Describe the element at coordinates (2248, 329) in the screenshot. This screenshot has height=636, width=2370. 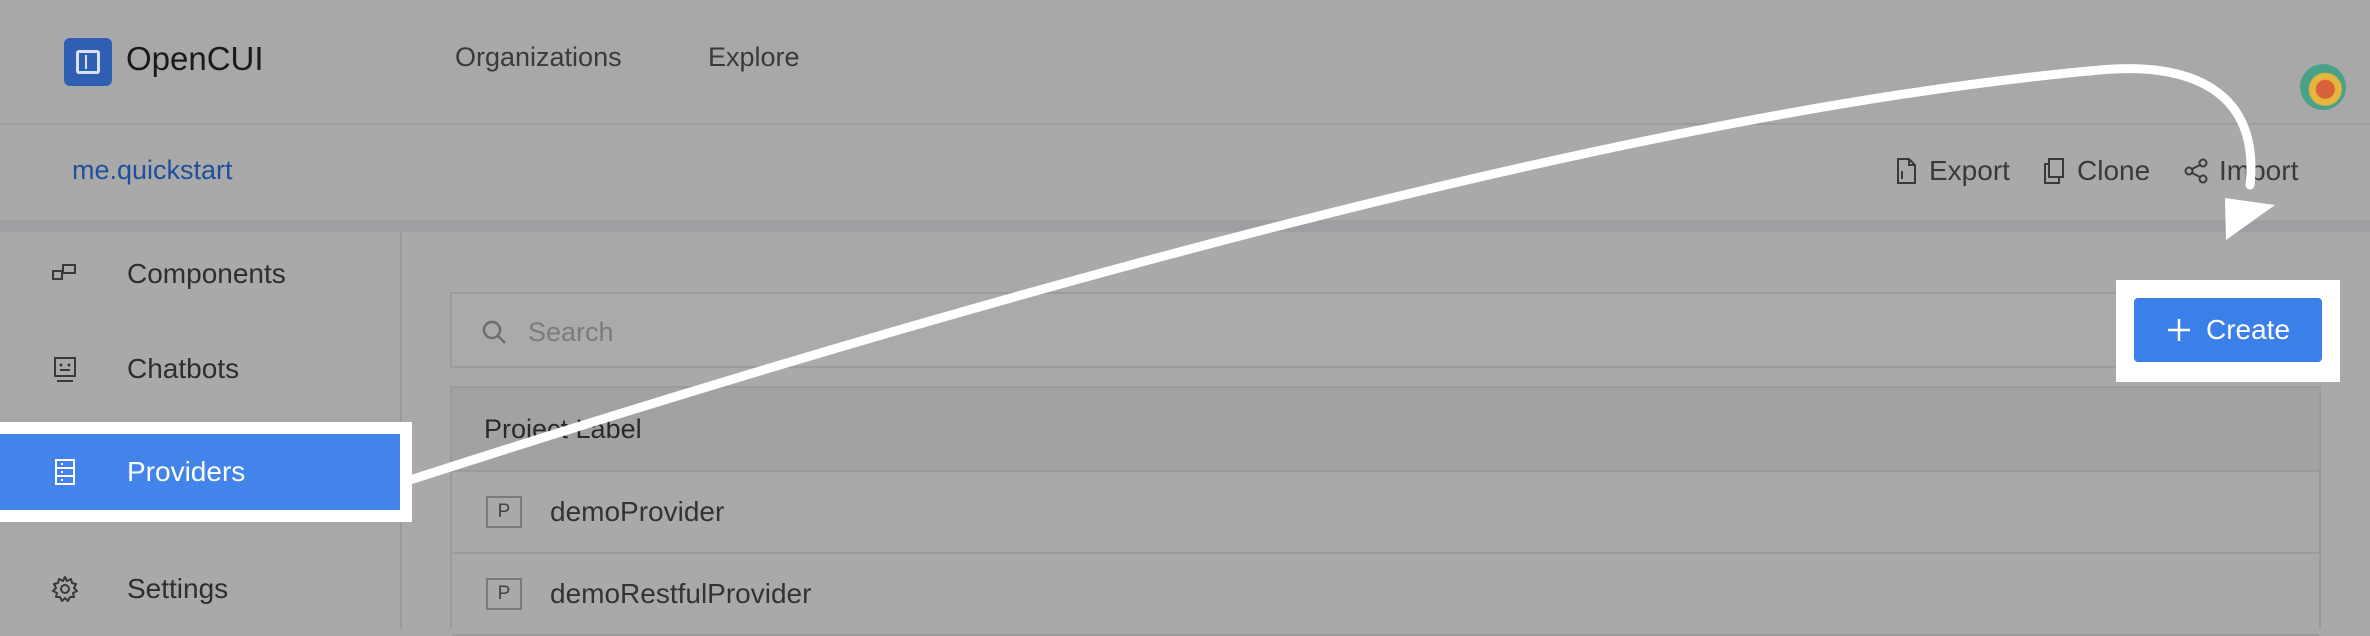
I see `create-label: Create` at that location.